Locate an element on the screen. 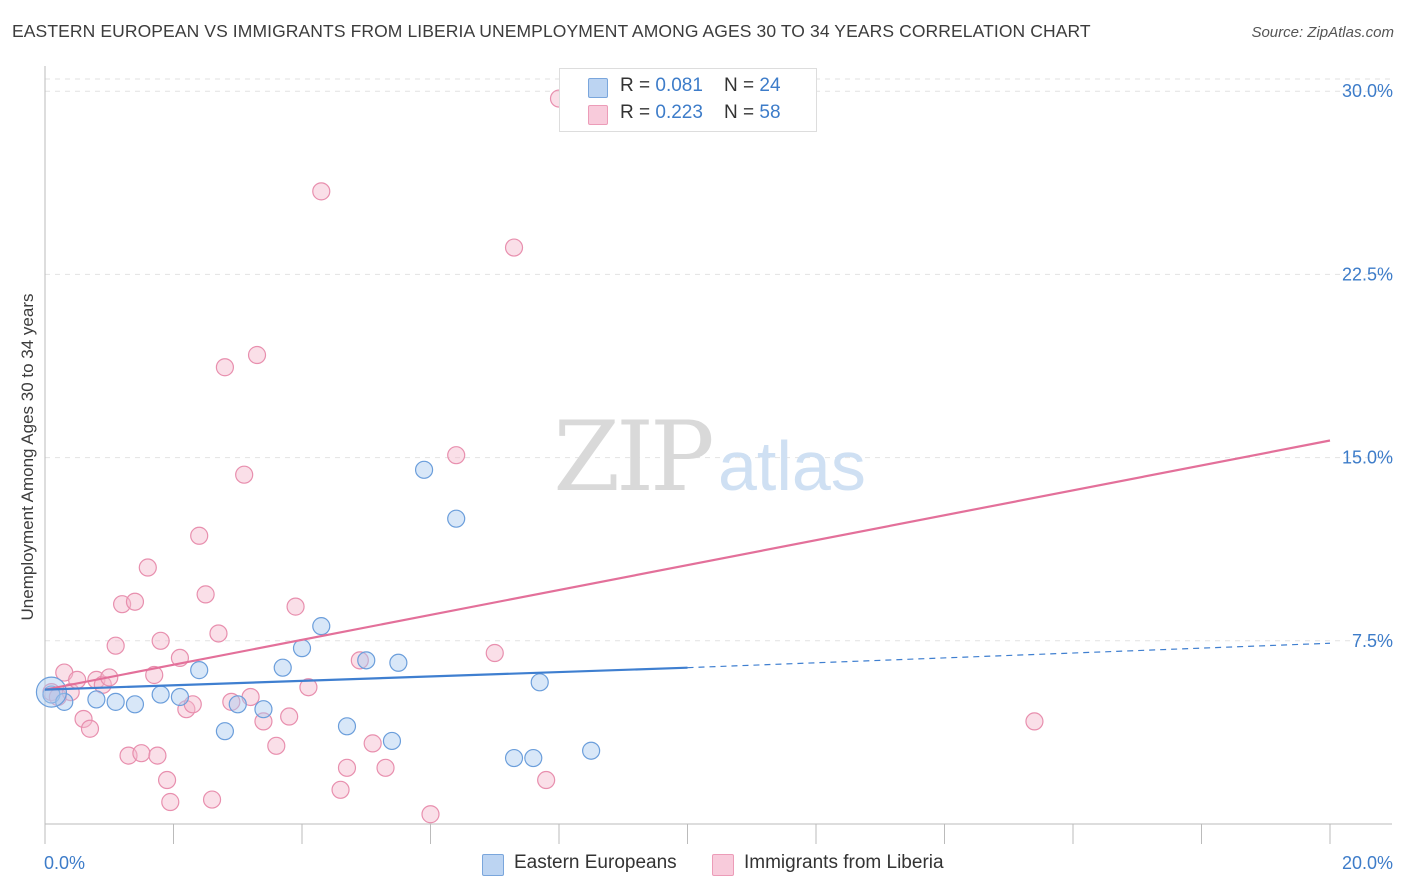 The height and width of the screenshot is (892, 1406). eastern-european-point-cluster is located at coordinates (51, 692).